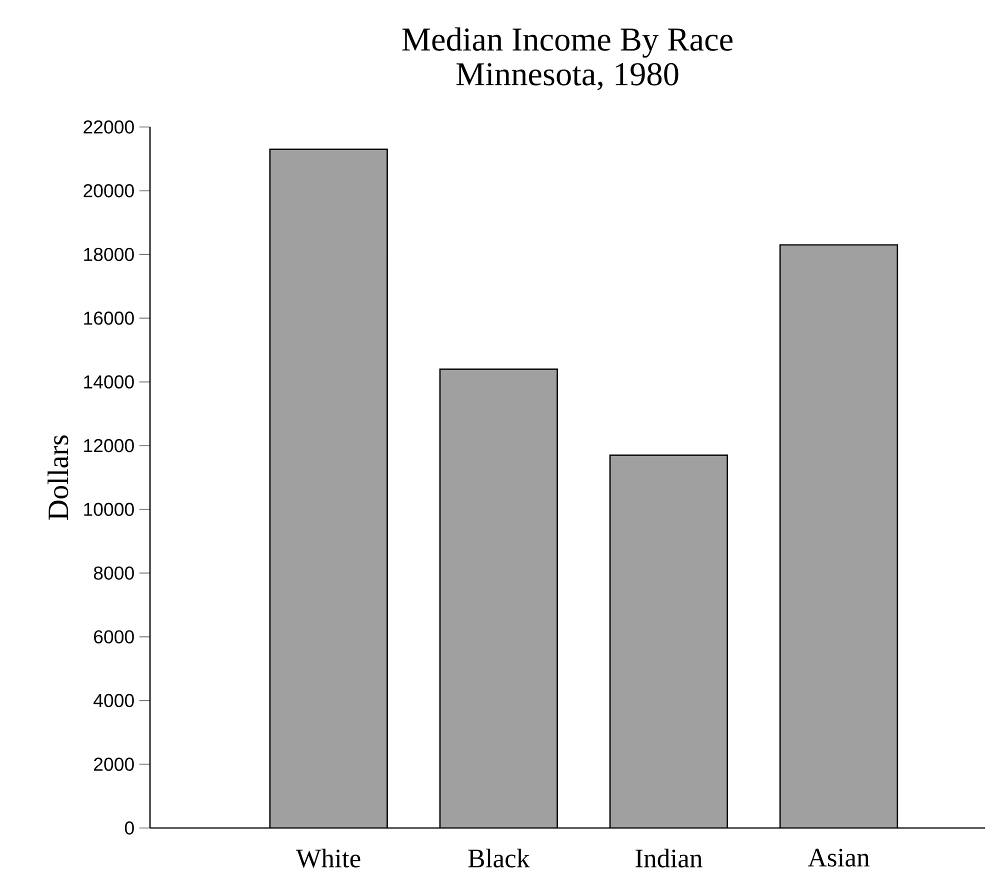 This screenshot has width=998, height=883. I want to click on x-tick-label: White, so click(328, 858).